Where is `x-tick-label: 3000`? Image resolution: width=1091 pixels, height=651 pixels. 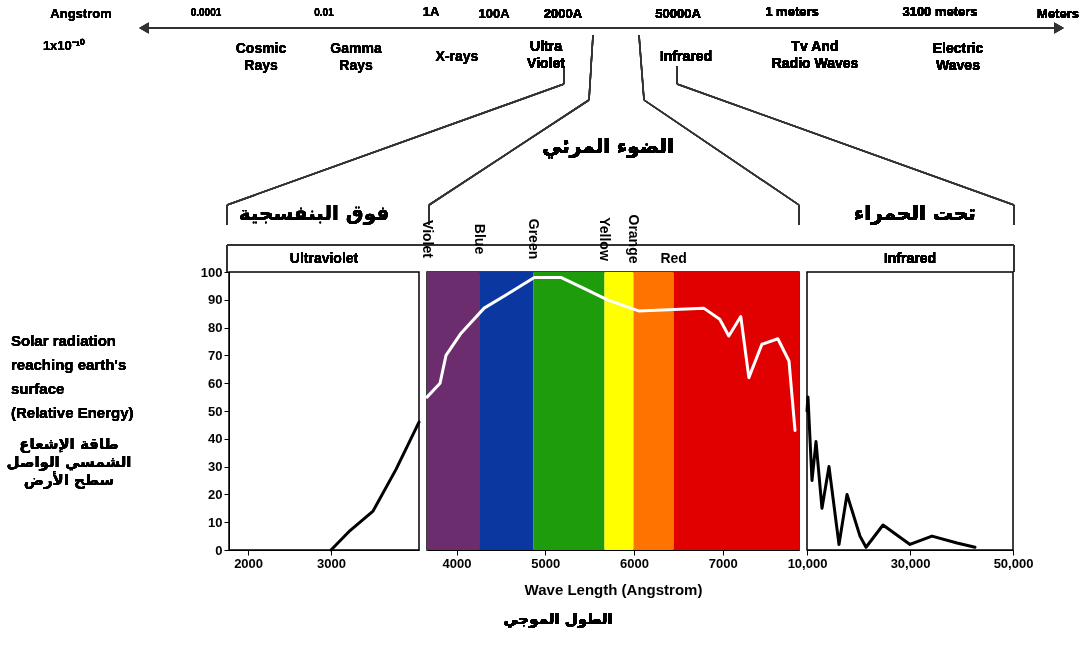
x-tick-label: 3000 is located at coordinates (332, 563).